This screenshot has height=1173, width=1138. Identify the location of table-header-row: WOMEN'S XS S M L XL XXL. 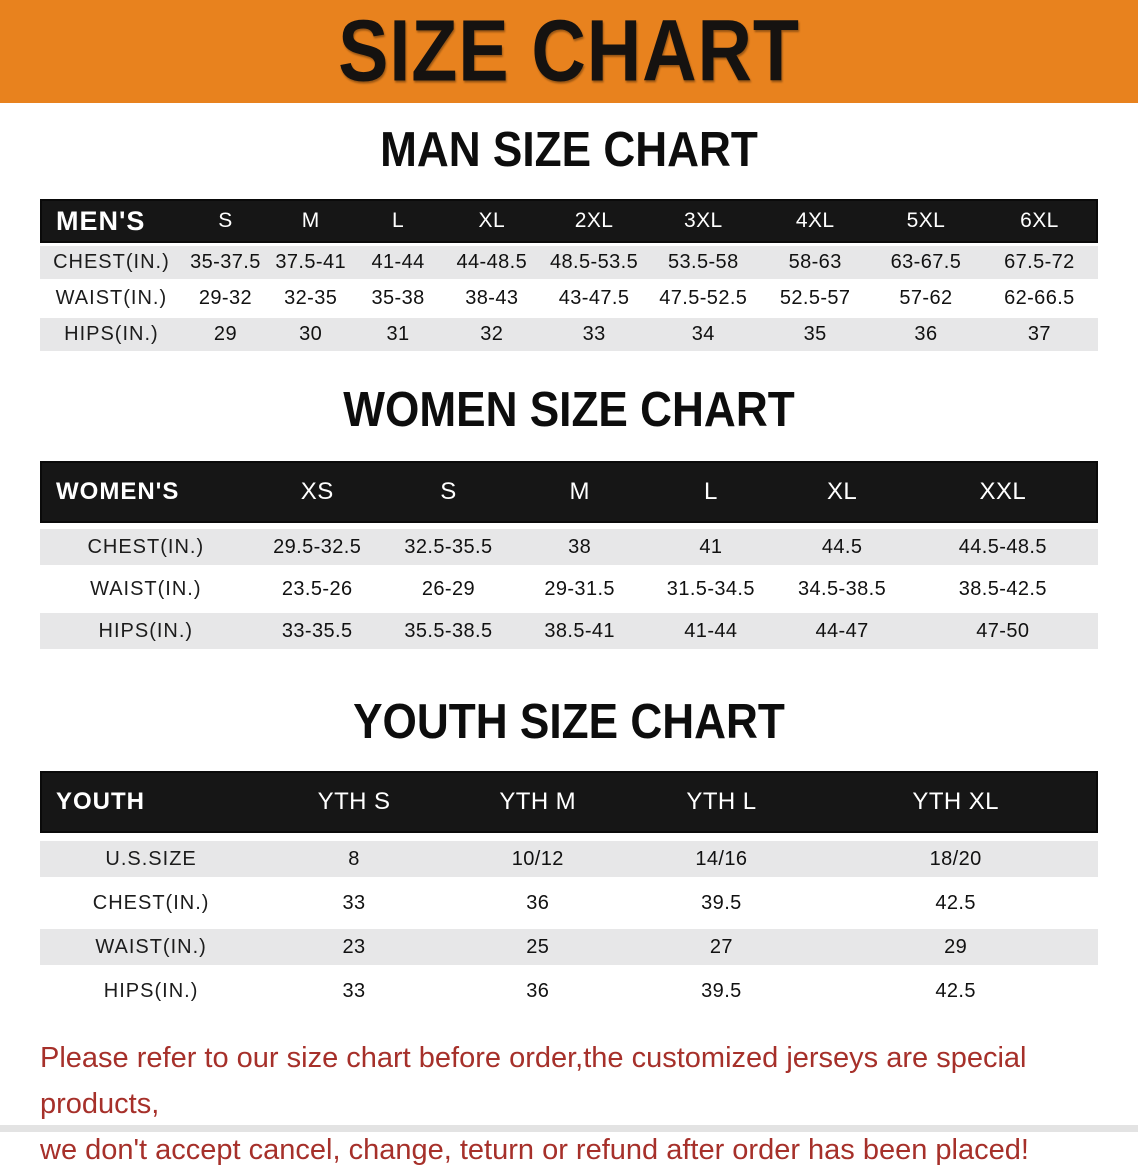
(569, 492).